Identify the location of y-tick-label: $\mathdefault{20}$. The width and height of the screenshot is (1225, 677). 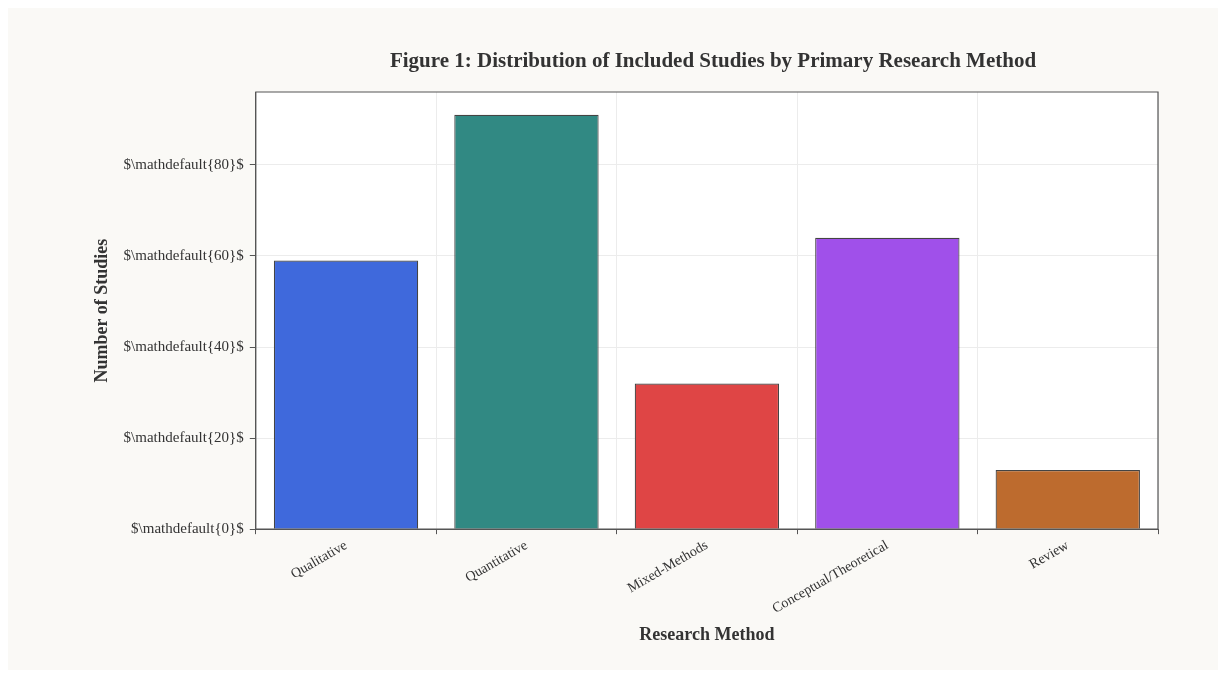
(184, 437).